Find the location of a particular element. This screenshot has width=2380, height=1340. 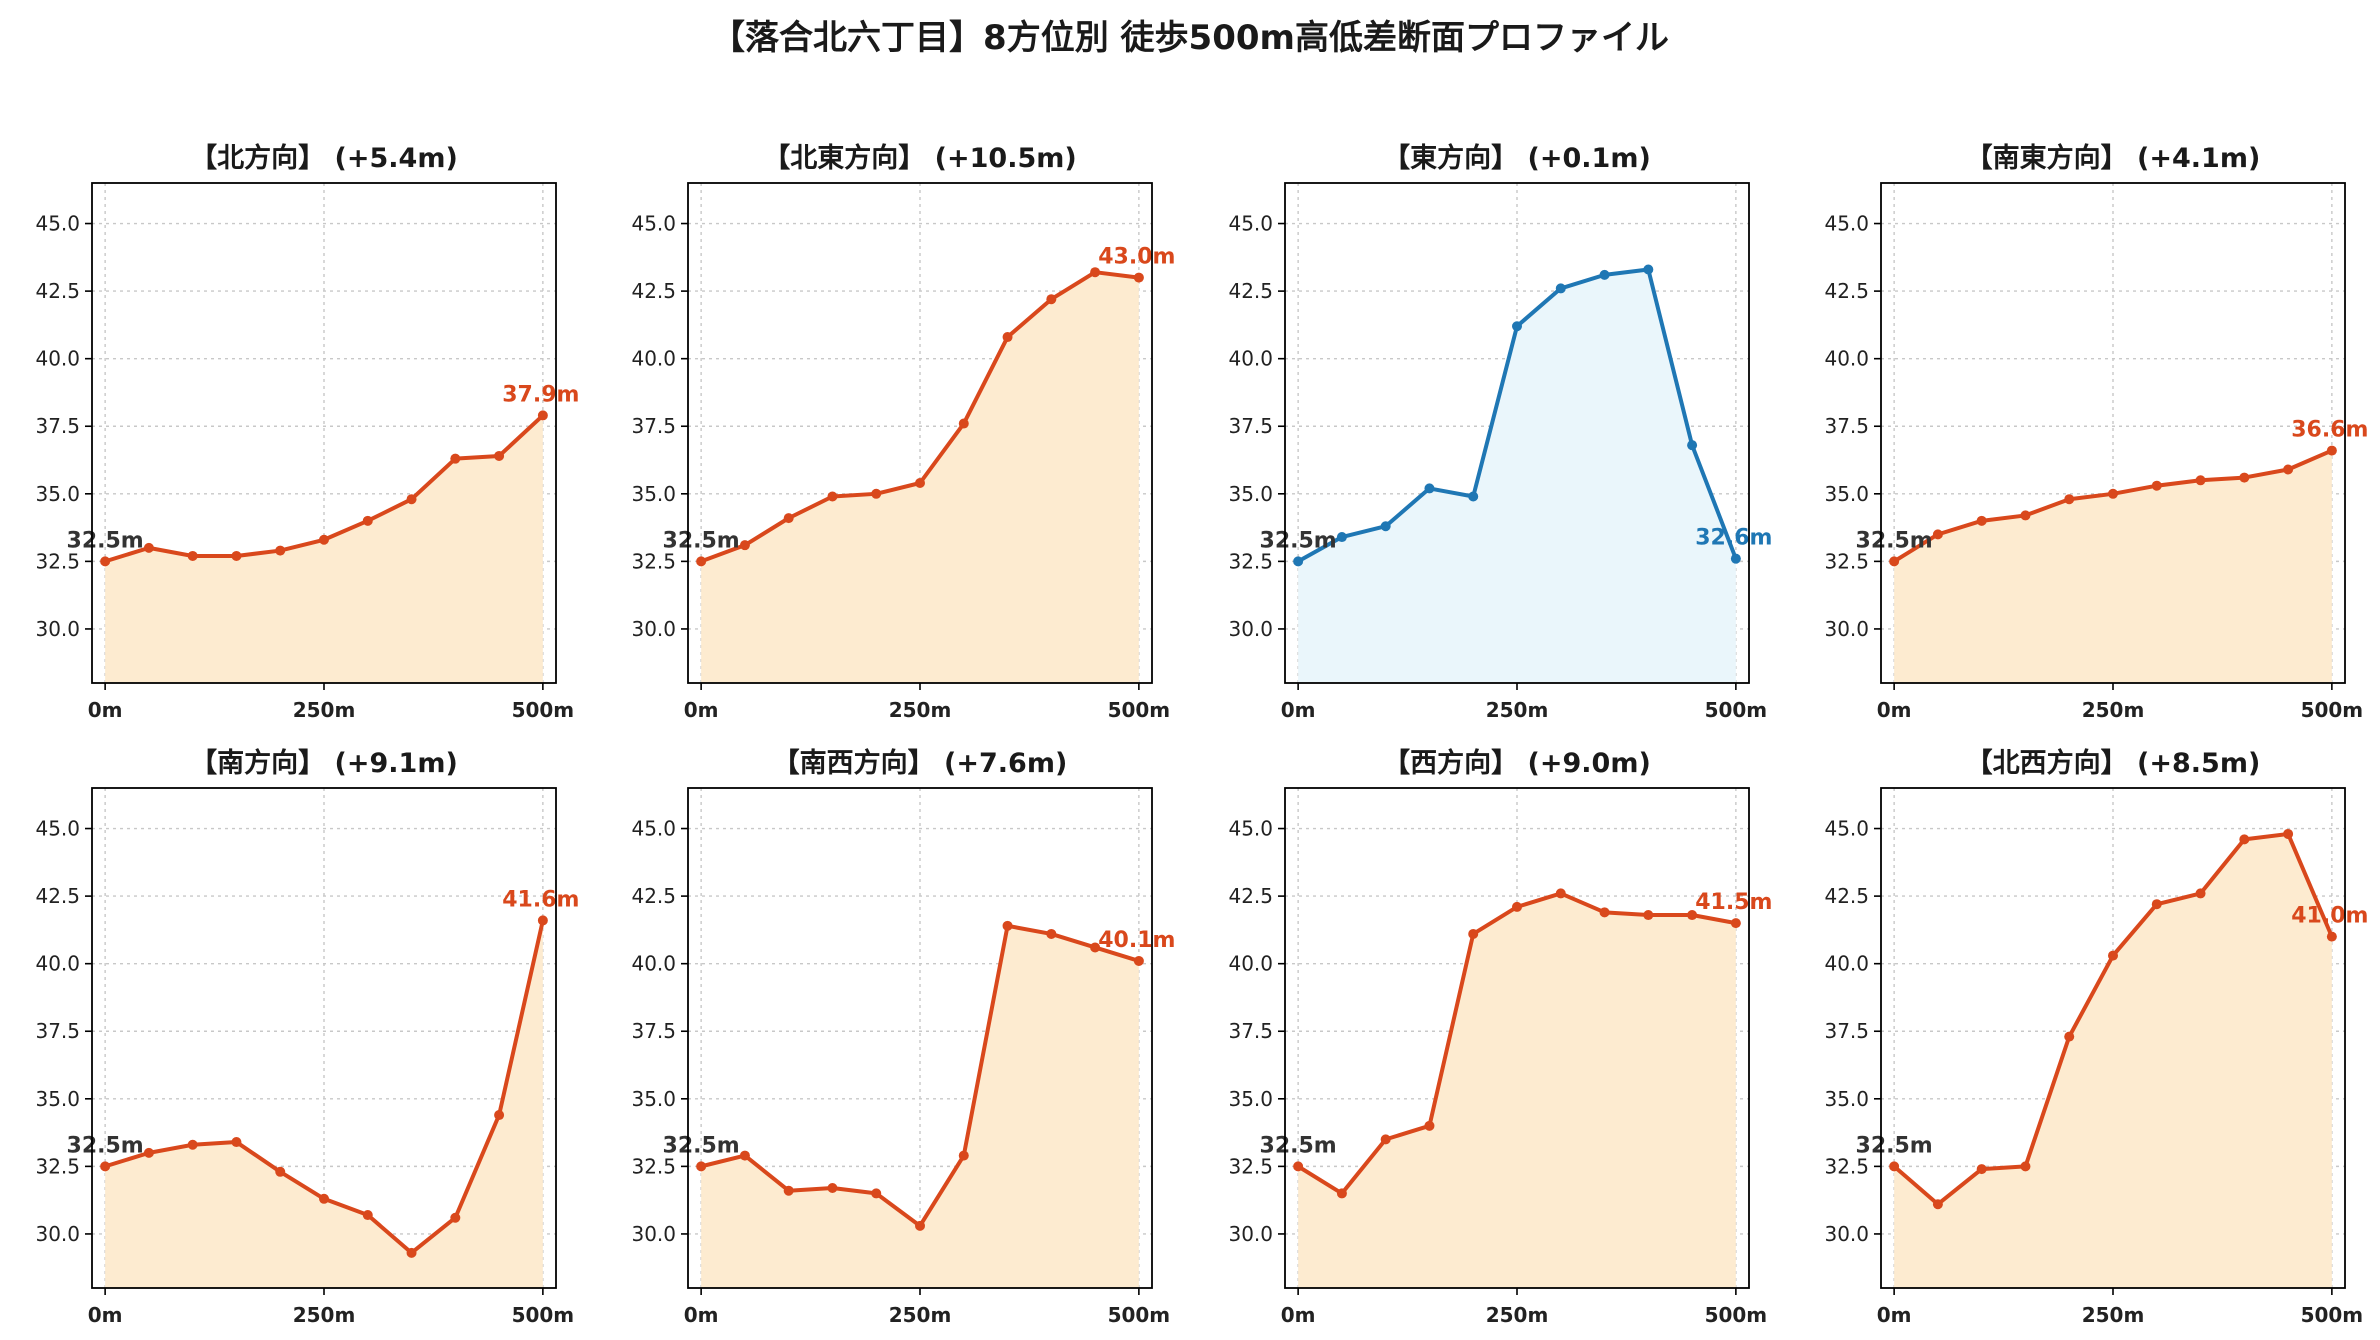

end-value-label: 40.1m is located at coordinates (1136, 940).